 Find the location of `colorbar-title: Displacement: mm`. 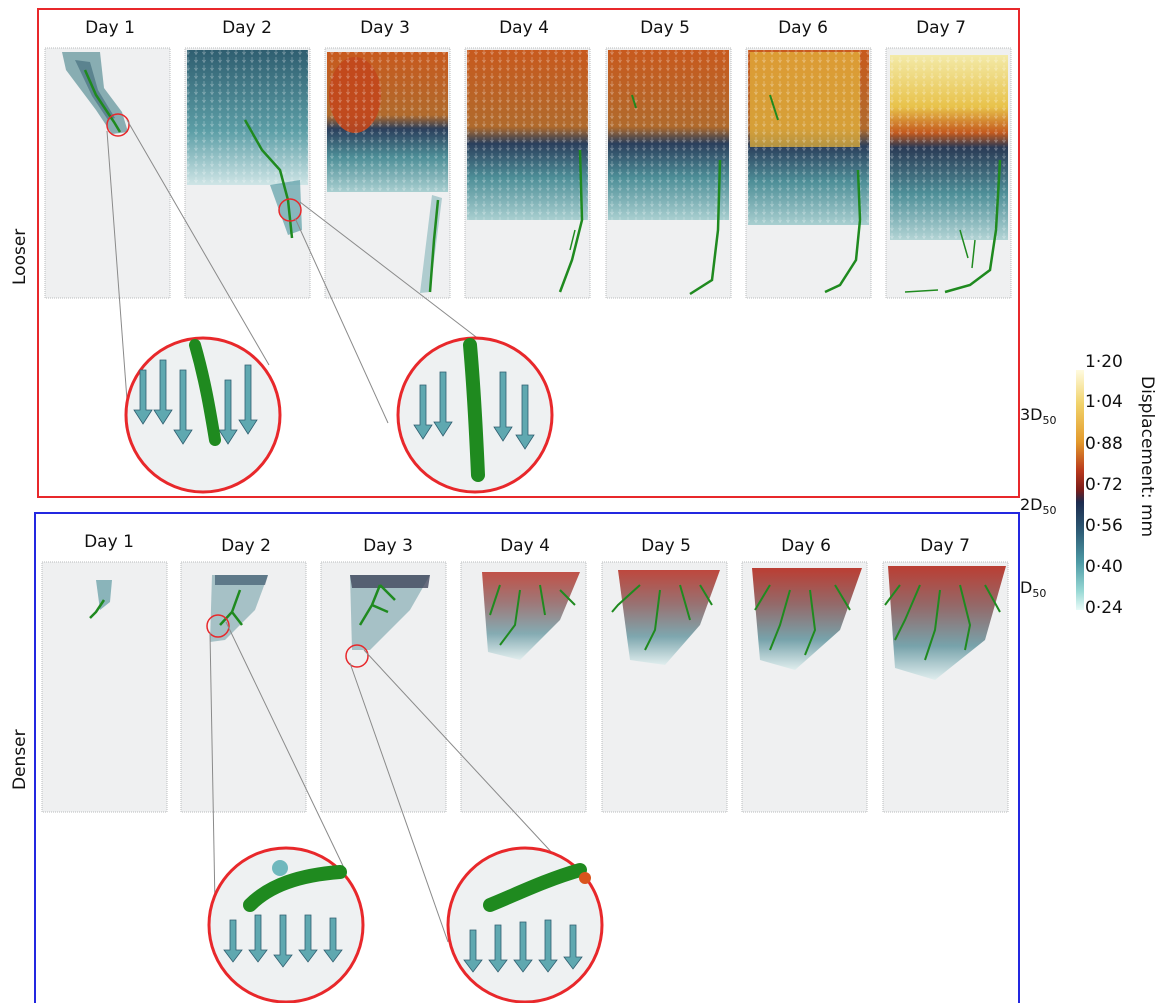

colorbar-title: Displacement: mm is located at coordinates (1147, 457).